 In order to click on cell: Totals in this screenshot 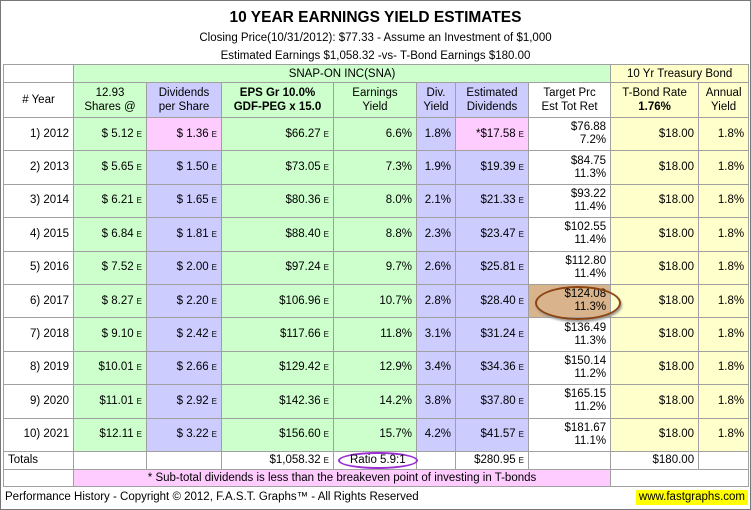, I will do `click(38, 460)`.